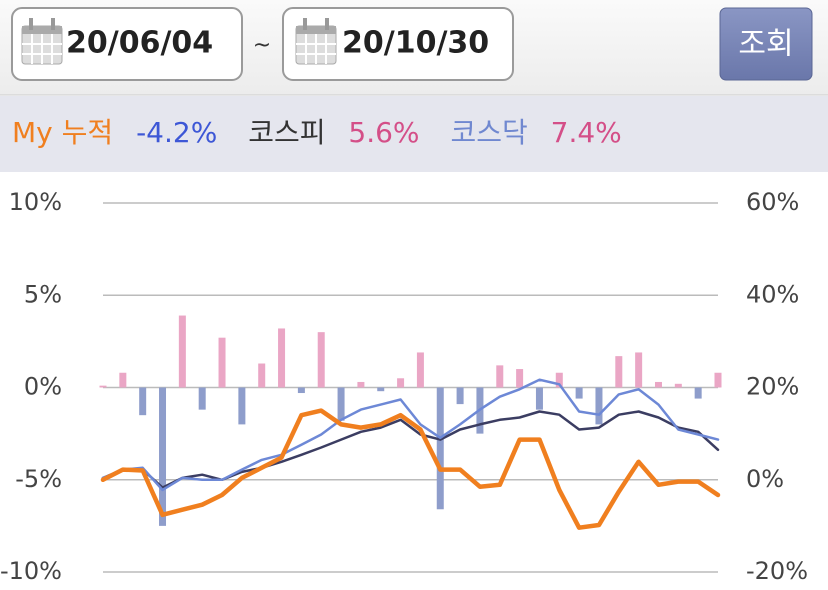 The image size is (828, 590). What do you see at coordinates (765, 479) in the screenshot?
I see `y2-tick-label: 0%` at bounding box center [765, 479].